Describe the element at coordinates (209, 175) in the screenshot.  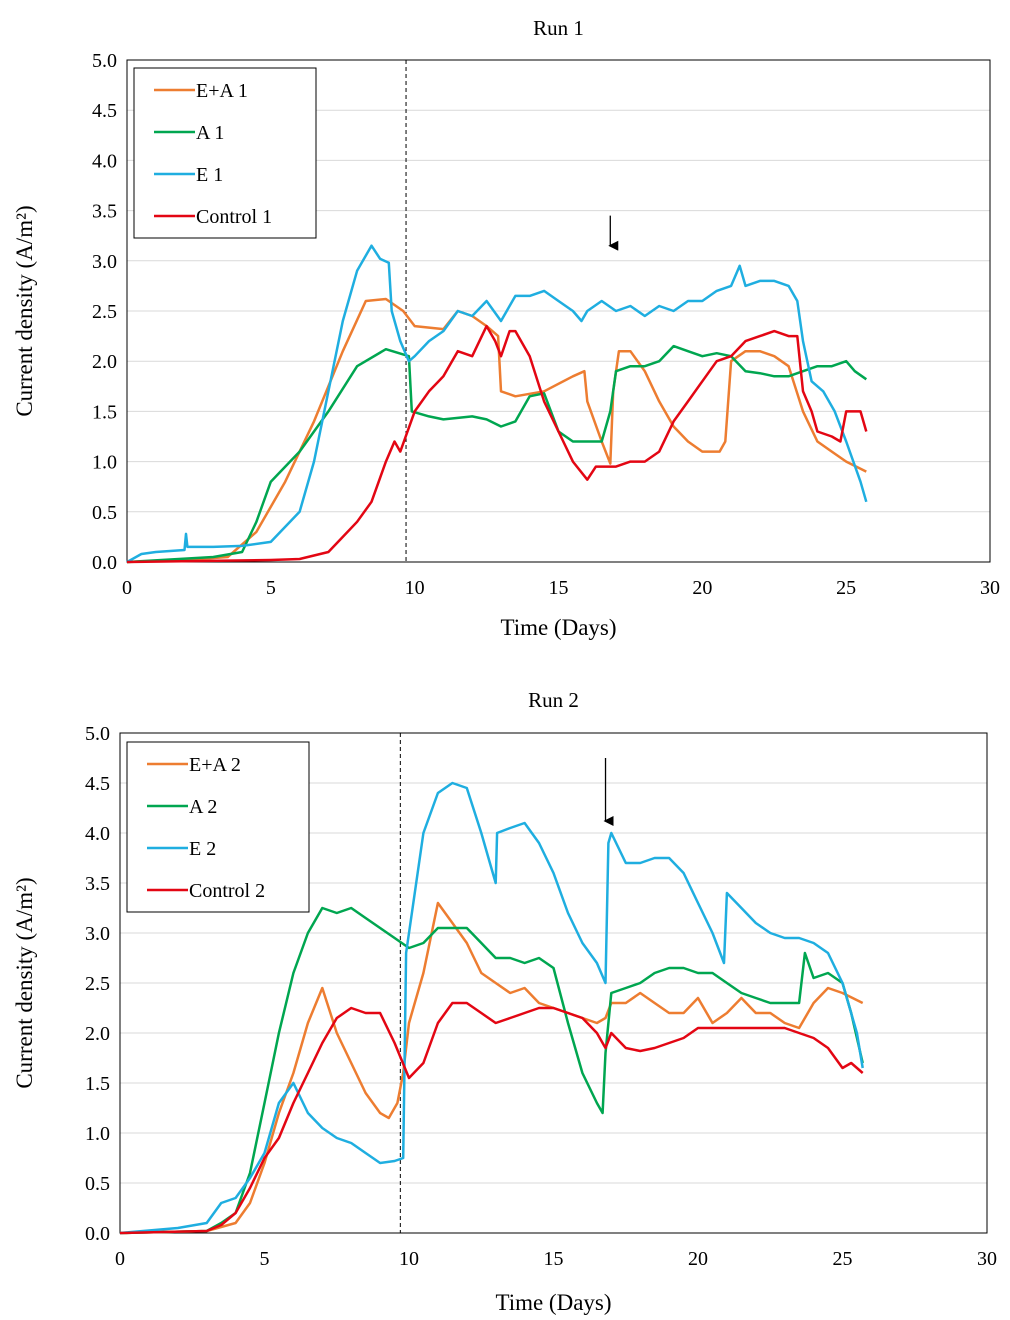
I see `legend-label: E 1` at that location.